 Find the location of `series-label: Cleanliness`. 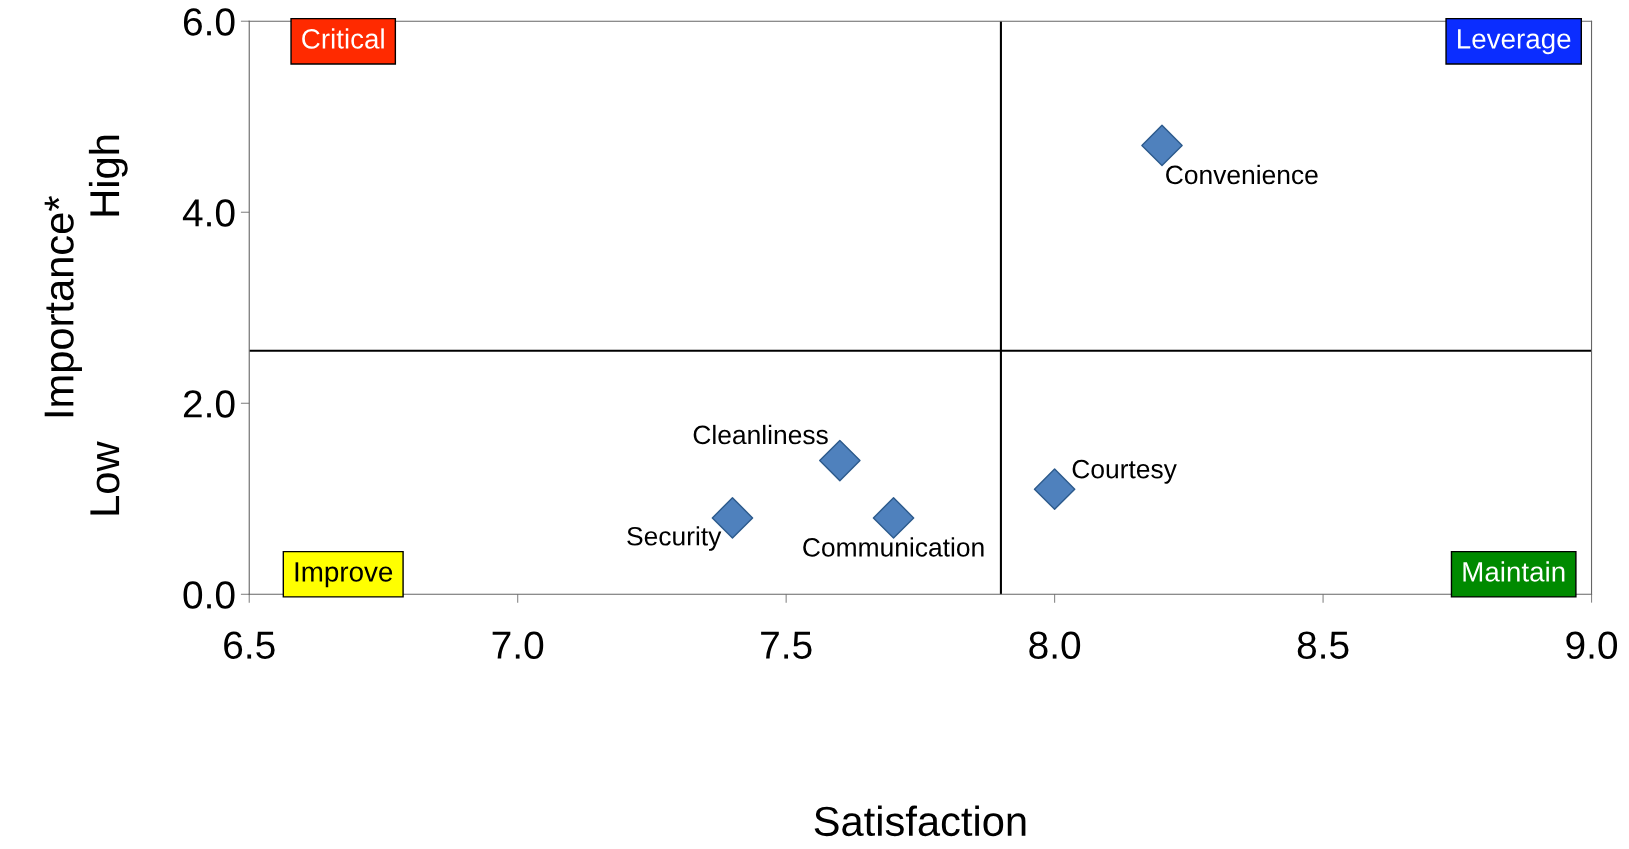

series-label: Cleanliness is located at coordinates (760, 434).